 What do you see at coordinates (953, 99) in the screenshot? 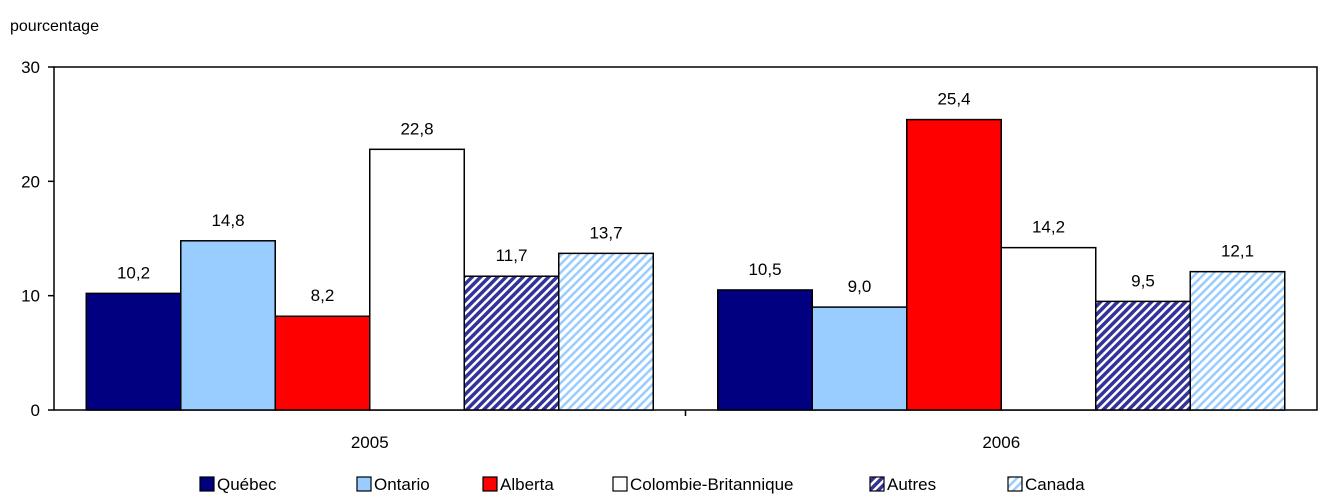
I see `data-label-2-1: 25,4` at bounding box center [953, 99].